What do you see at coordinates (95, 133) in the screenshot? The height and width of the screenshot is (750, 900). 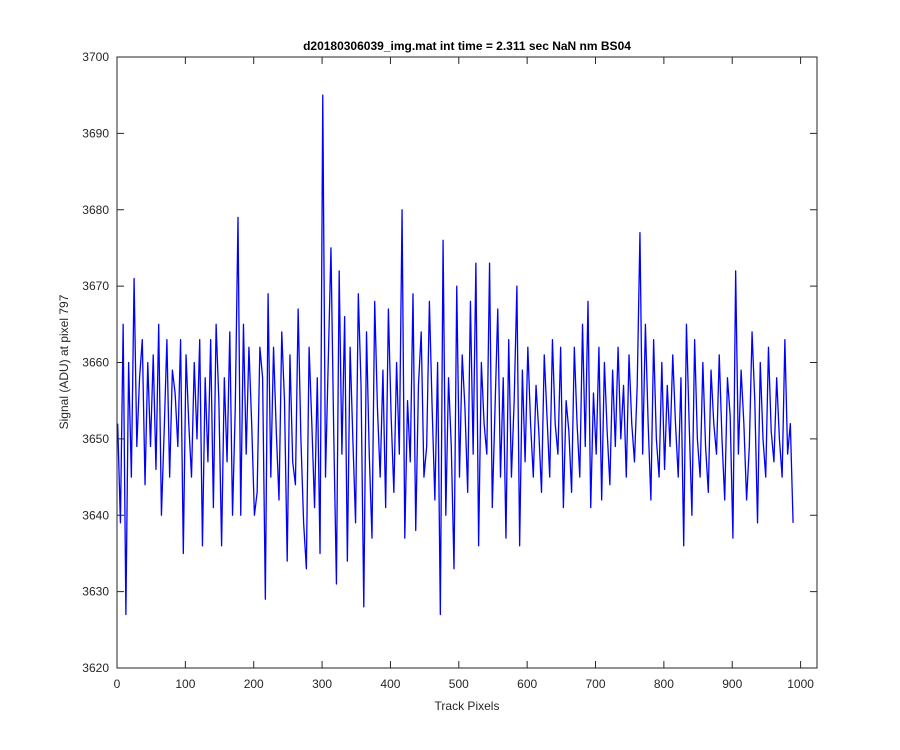 I see `y-tick-label: 3690` at bounding box center [95, 133].